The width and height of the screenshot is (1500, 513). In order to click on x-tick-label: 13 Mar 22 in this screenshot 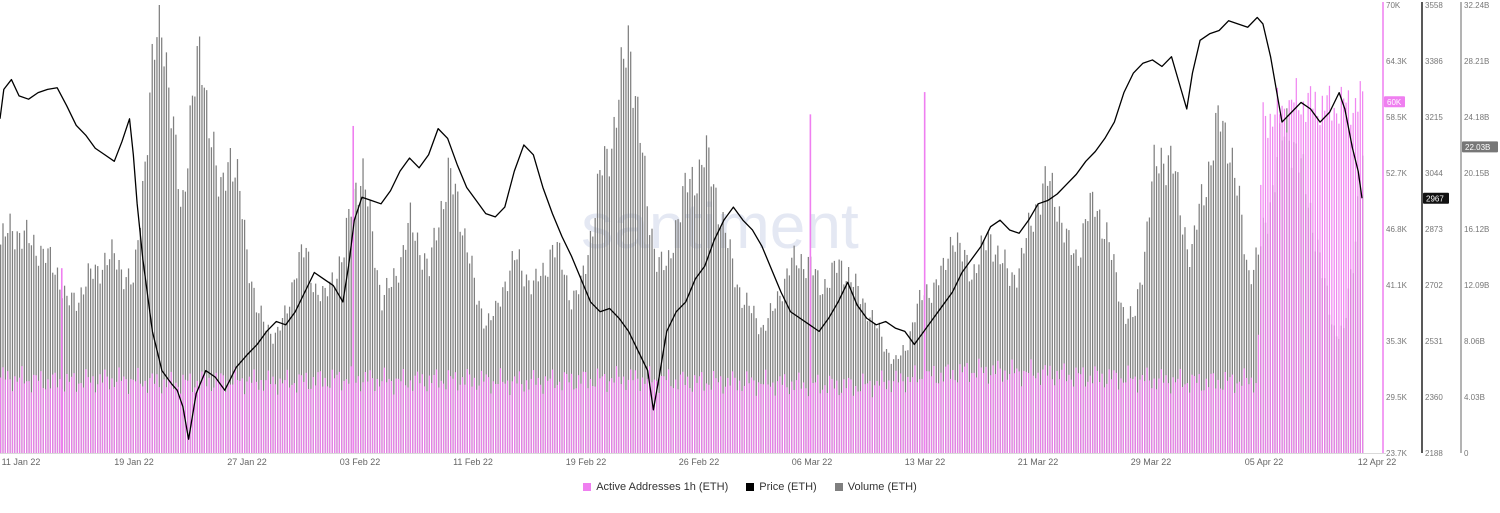, I will do `click(925, 462)`.